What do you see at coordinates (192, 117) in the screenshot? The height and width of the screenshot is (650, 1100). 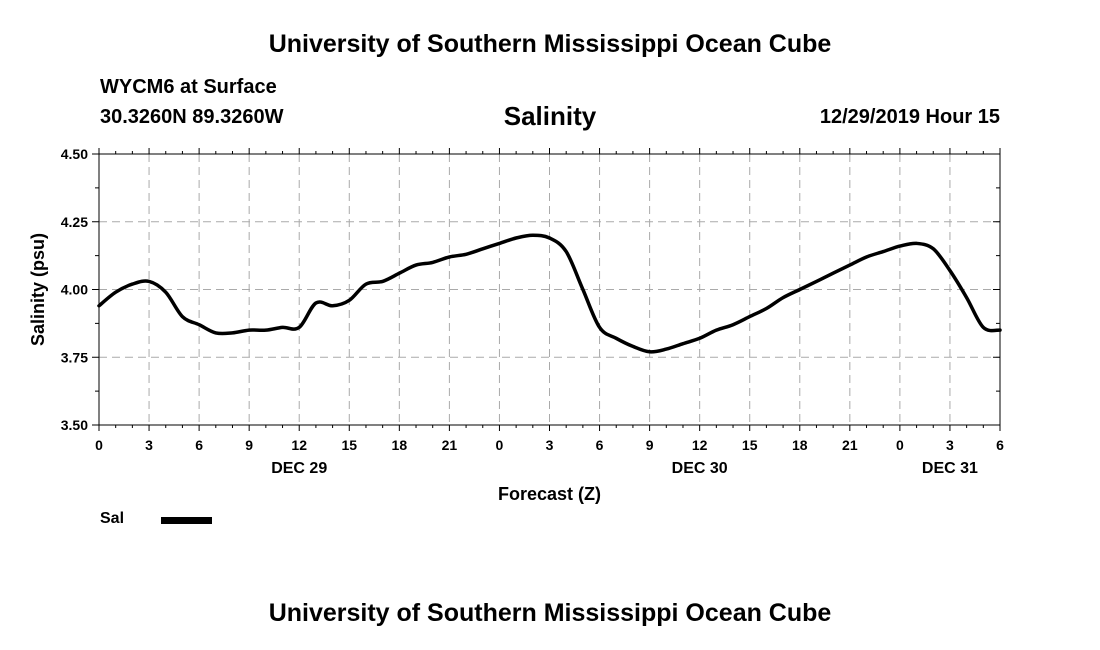 I see `coordinates-label: 30.3260N 89.3260W` at bounding box center [192, 117].